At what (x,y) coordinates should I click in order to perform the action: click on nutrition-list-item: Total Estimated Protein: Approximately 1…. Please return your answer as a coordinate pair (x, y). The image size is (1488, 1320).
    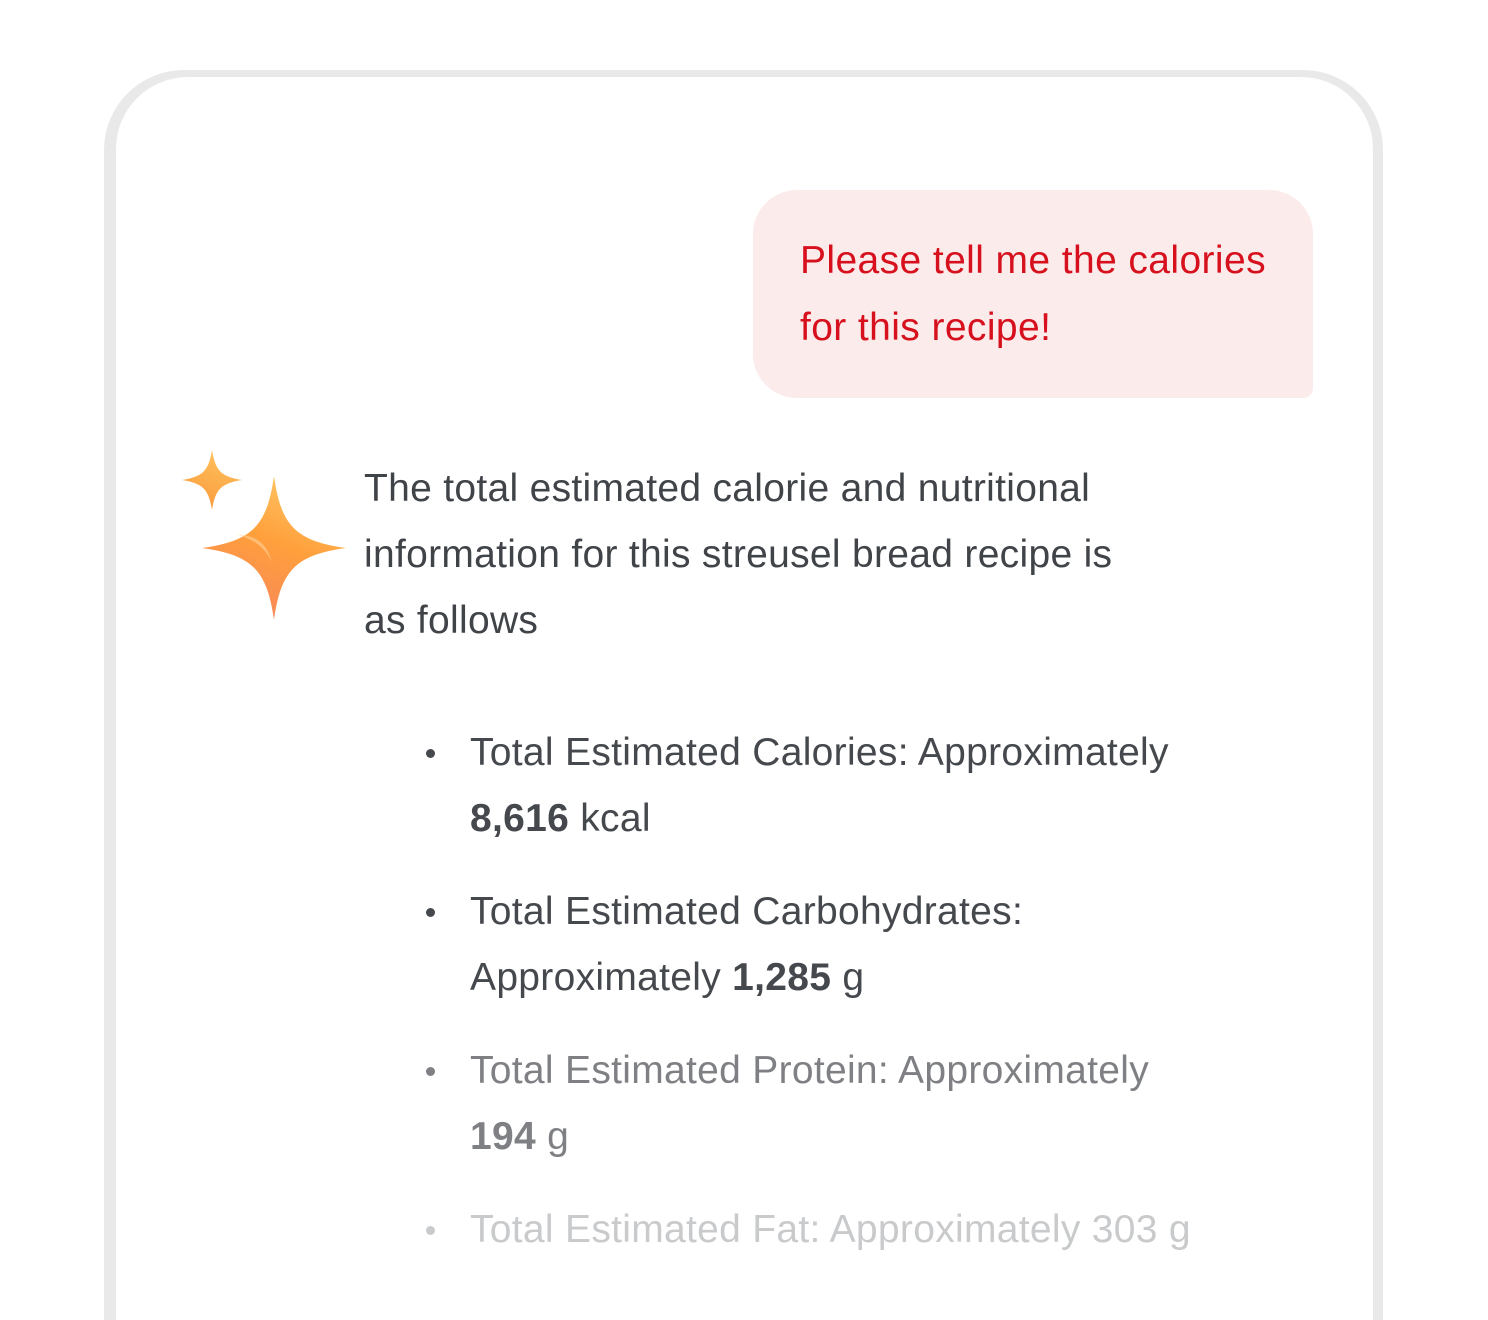
    Looking at the image, I should click on (868, 1104).